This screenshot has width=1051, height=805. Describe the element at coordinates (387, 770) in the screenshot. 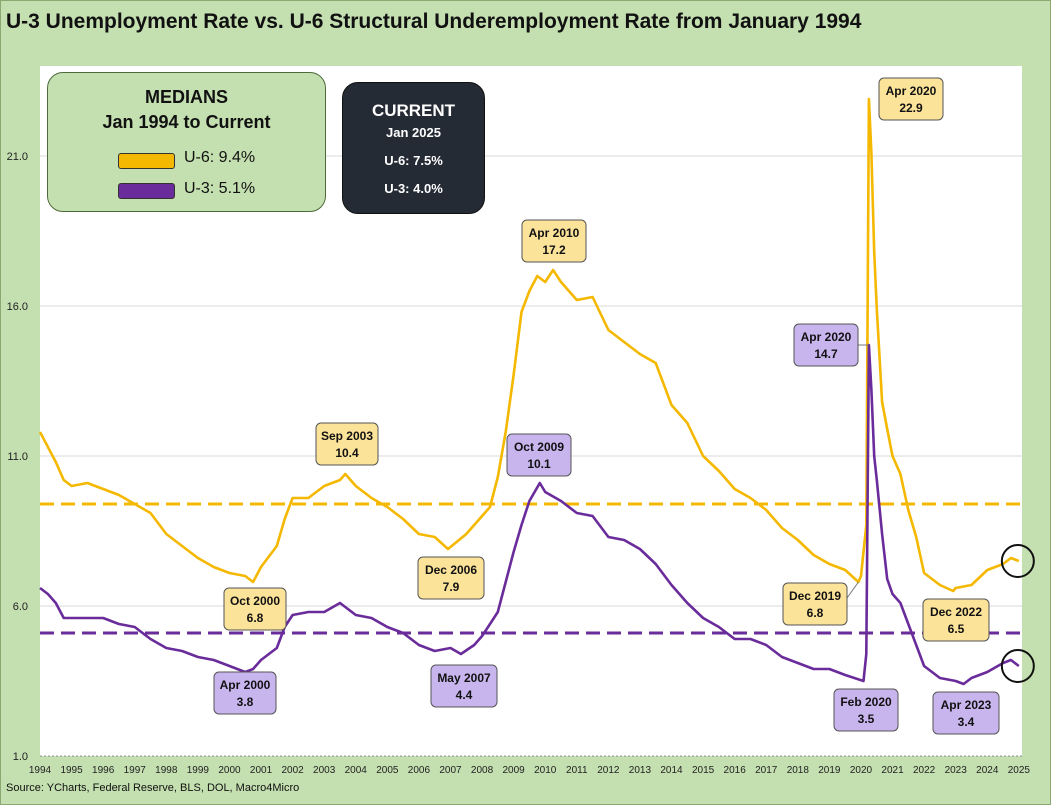

I see `x-tick-label: 2005` at that location.